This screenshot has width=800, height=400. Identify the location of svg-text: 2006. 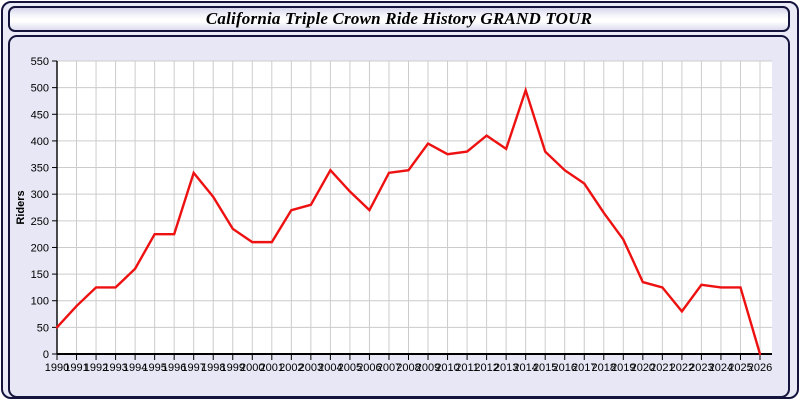
(369, 368).